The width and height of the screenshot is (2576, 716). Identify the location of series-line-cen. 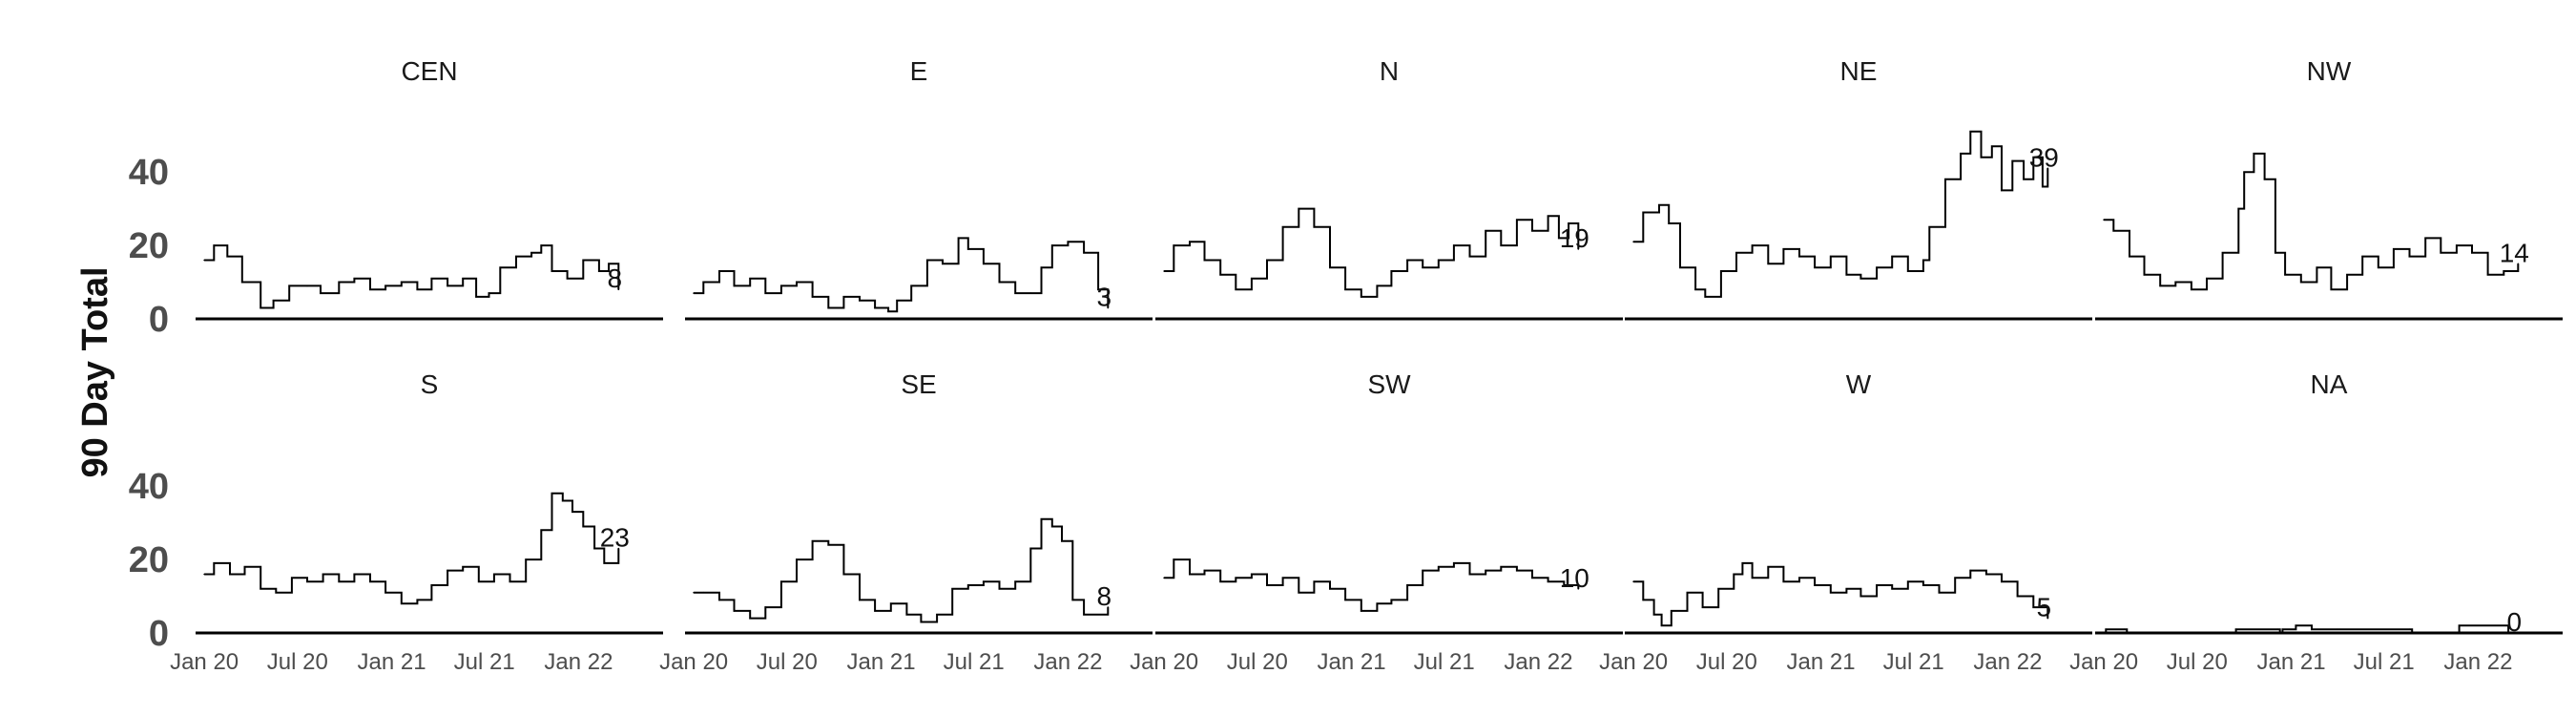
(412, 276).